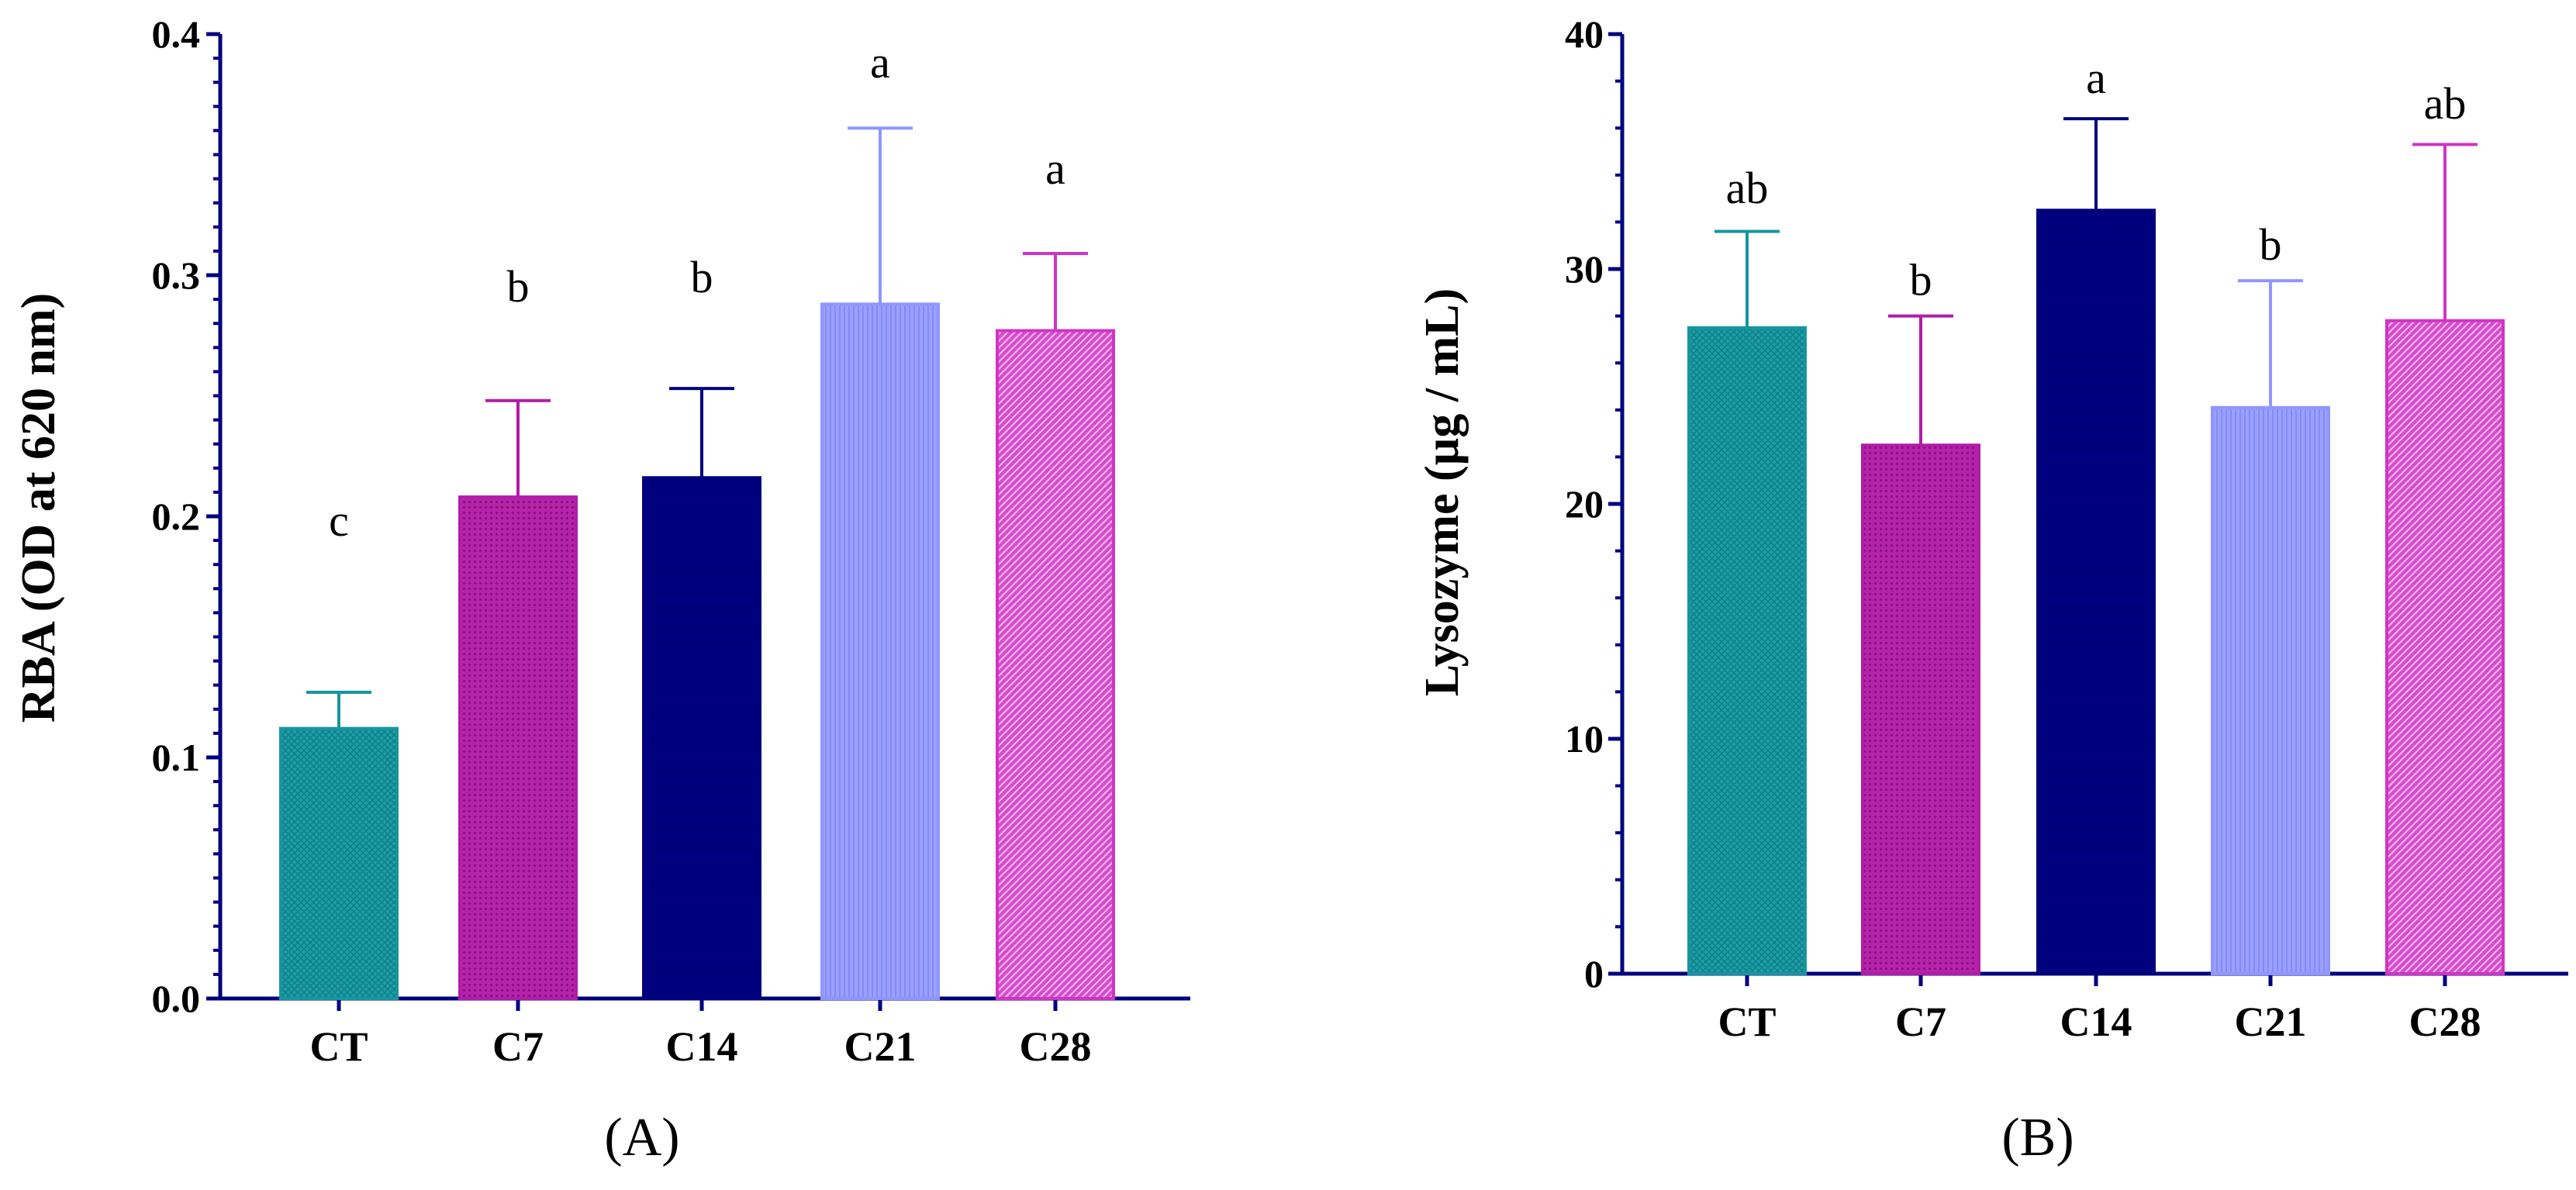 The height and width of the screenshot is (1190, 2576). I want to click on significance-letter-c14: a, so click(2096, 78).